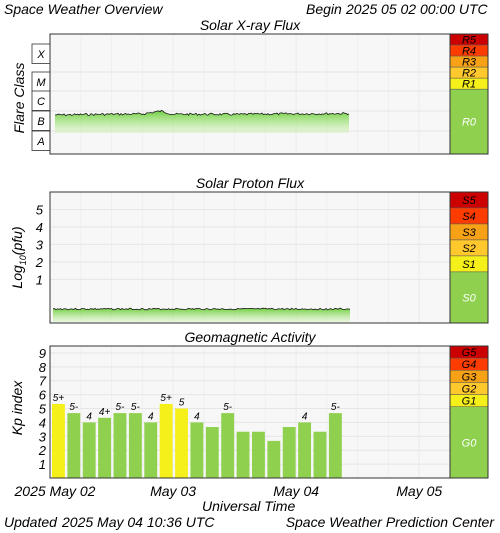 This screenshot has height=533, width=500. I want to click on y-tick-label: 8, so click(43, 367).